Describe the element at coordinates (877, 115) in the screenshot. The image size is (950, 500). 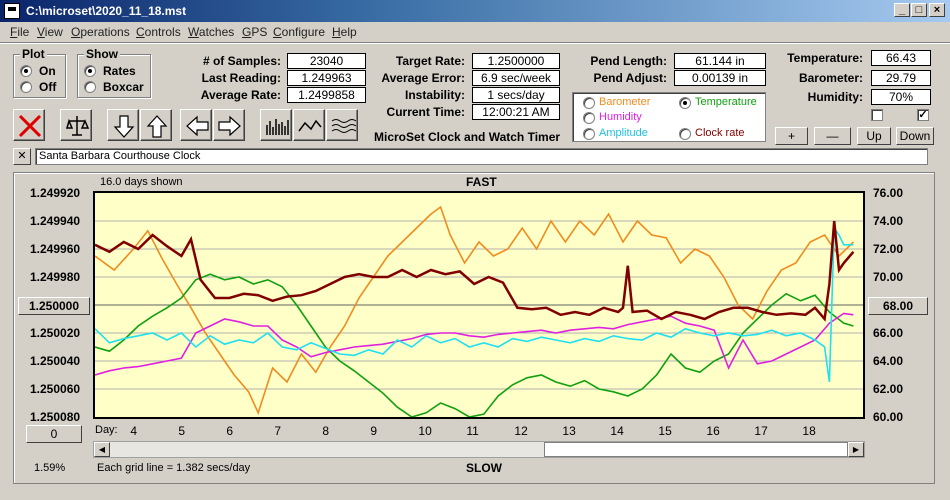
I see `left-checkbox` at that location.